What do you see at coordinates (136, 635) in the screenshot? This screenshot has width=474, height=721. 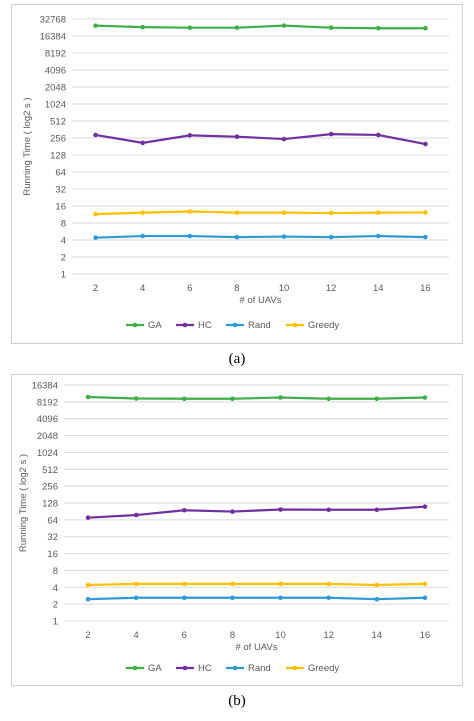 I see `x-tick-label: 4` at bounding box center [136, 635].